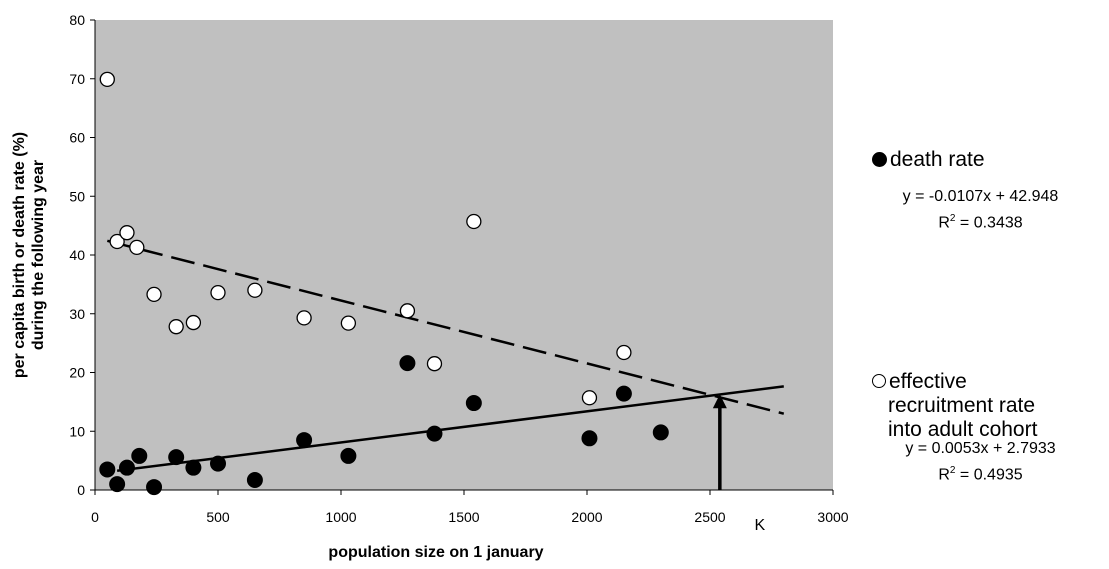 The width and height of the screenshot is (1109, 569). I want to click on legend-recruitment-r2-prefix: R, so click(944, 474).